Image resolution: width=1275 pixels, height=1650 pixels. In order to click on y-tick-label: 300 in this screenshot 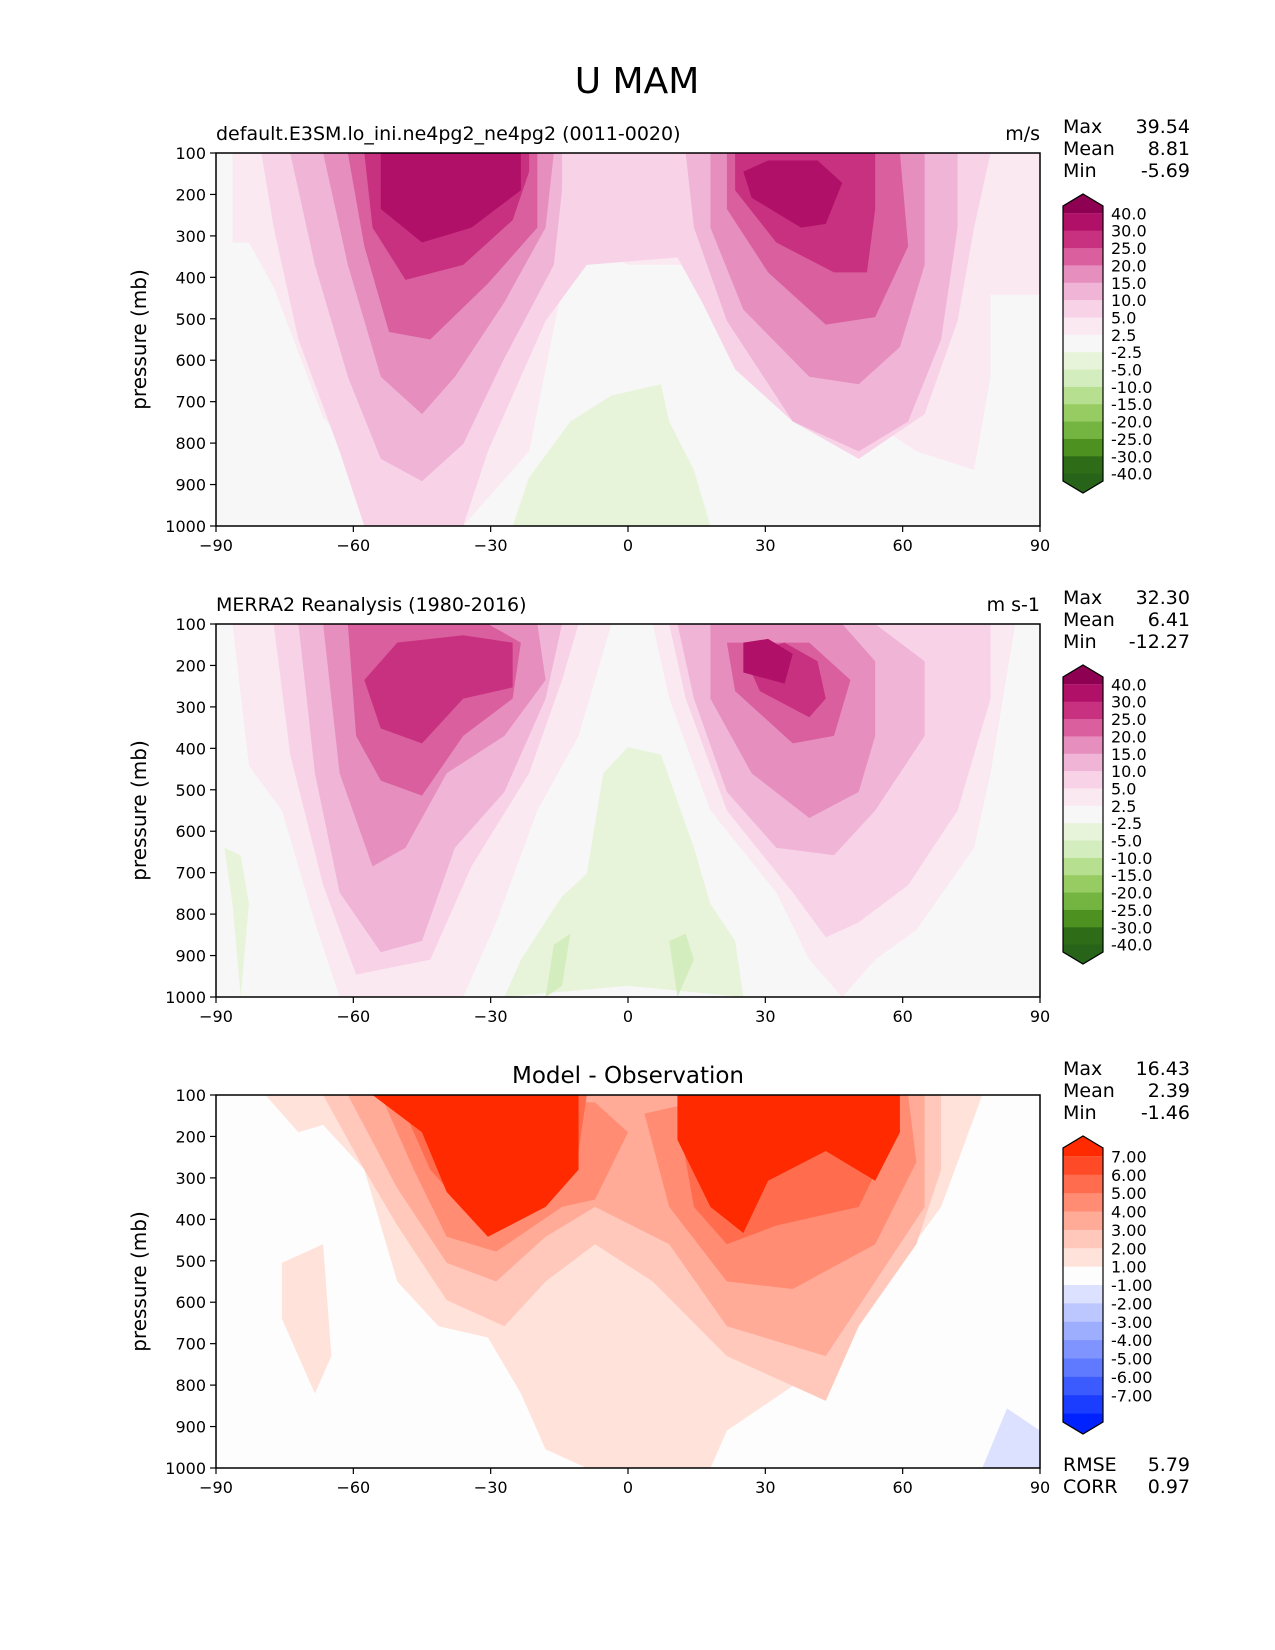, I will do `click(190, 1178)`.